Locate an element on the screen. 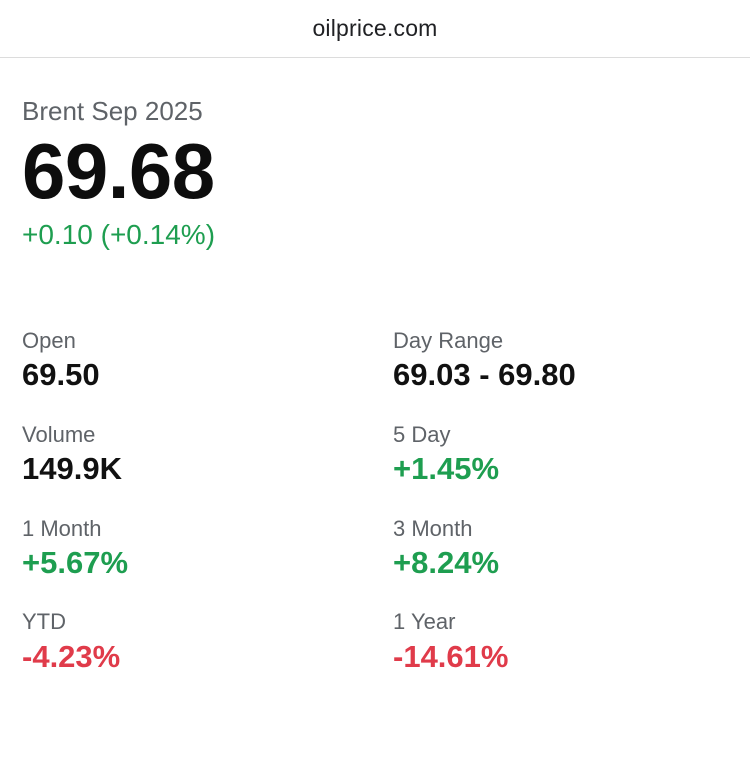  stat-5-day: 5 Day +1.45% is located at coordinates (560, 454).